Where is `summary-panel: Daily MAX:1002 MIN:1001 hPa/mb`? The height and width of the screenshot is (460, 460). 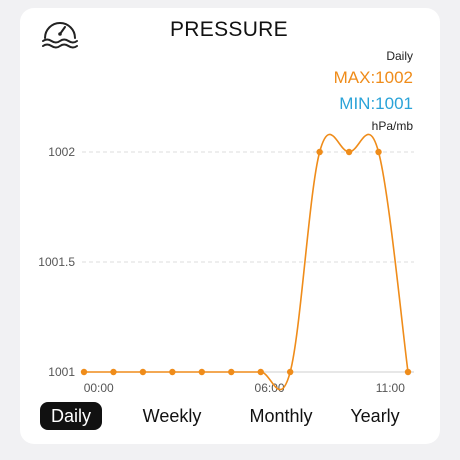 summary-panel: Daily MAX:1002 MIN:1001 hPa/mb is located at coordinates (373, 91).